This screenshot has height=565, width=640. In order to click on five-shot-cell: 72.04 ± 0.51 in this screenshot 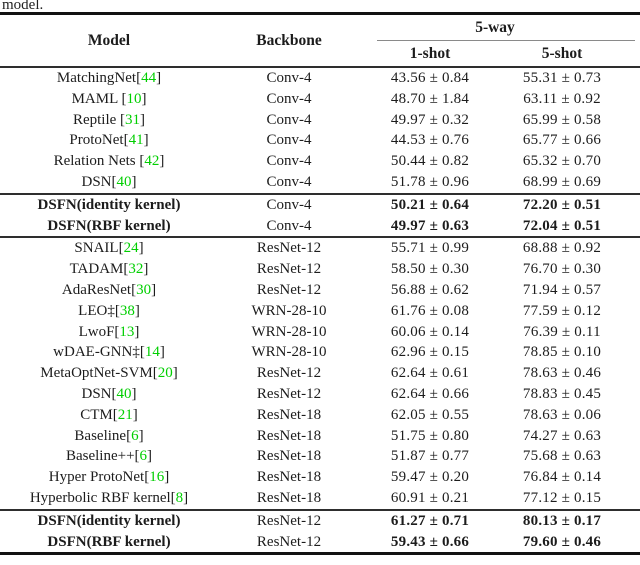, I will do `click(562, 225)`.